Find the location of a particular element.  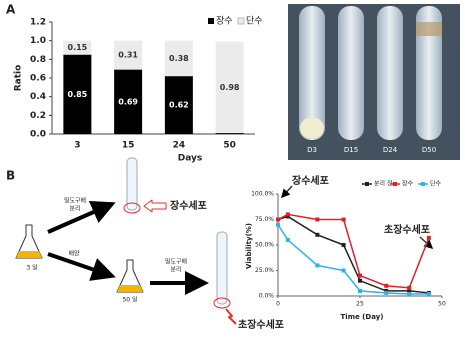

y-tick-label: 0.2 is located at coordinates (38, 116).